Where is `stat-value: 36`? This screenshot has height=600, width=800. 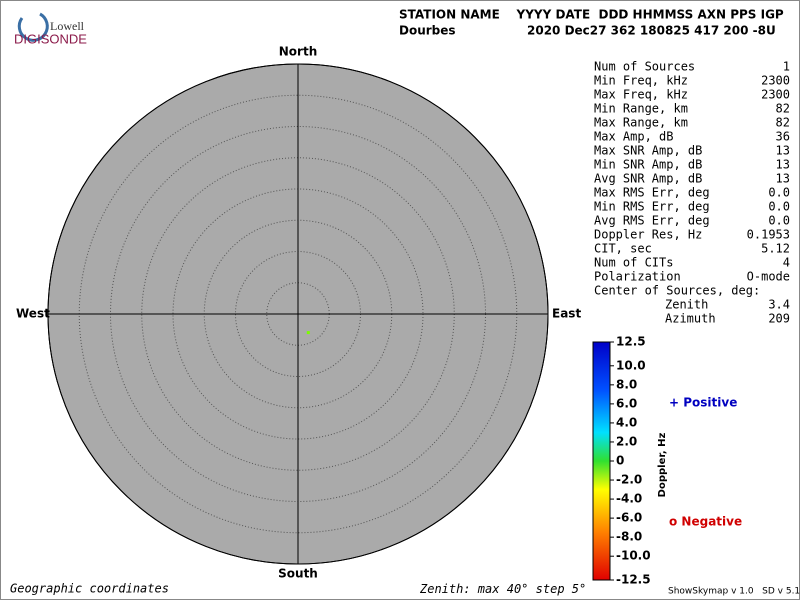
stat-value: 36 is located at coordinates (783, 137).